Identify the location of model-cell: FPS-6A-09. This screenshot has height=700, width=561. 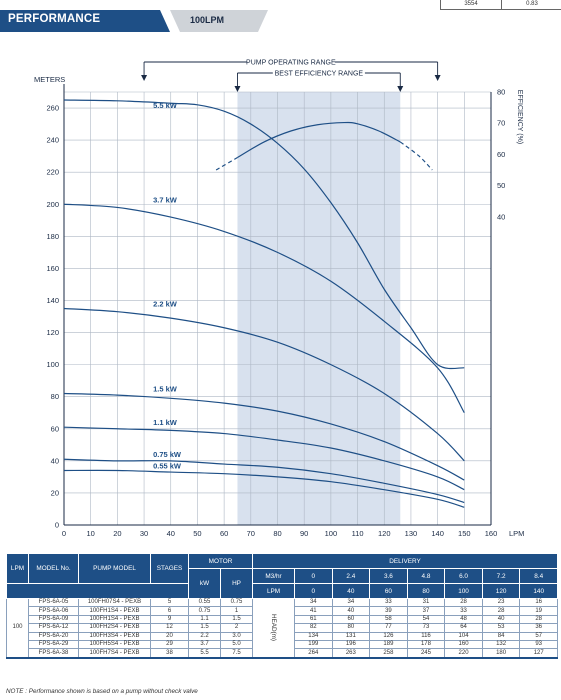
(53, 619).